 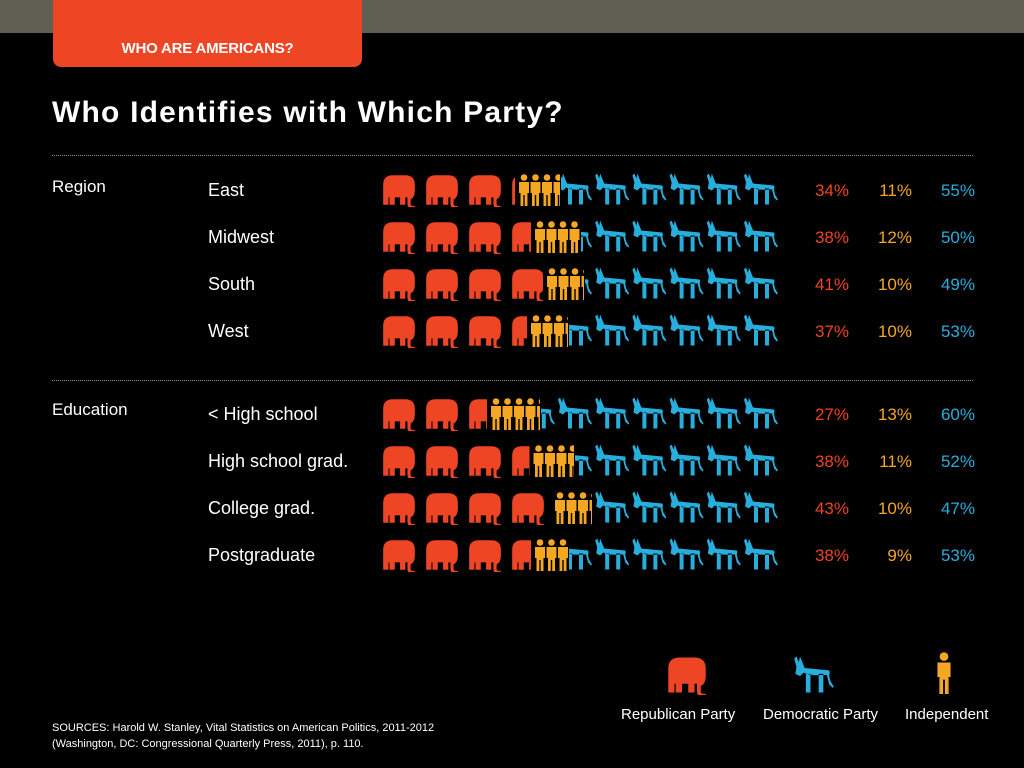 What do you see at coordinates (263, 414) in the screenshot?
I see `row-label-less-high-school: < High school` at bounding box center [263, 414].